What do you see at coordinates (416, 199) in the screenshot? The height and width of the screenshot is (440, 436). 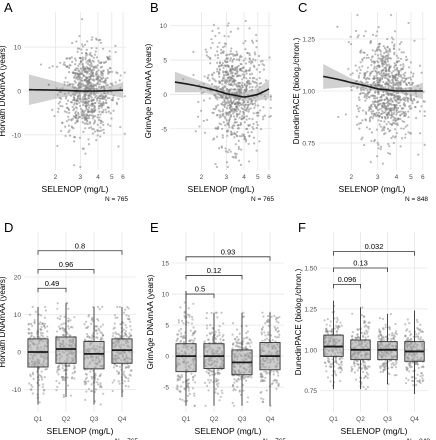 I see `n-label: N = 848` at bounding box center [416, 199].